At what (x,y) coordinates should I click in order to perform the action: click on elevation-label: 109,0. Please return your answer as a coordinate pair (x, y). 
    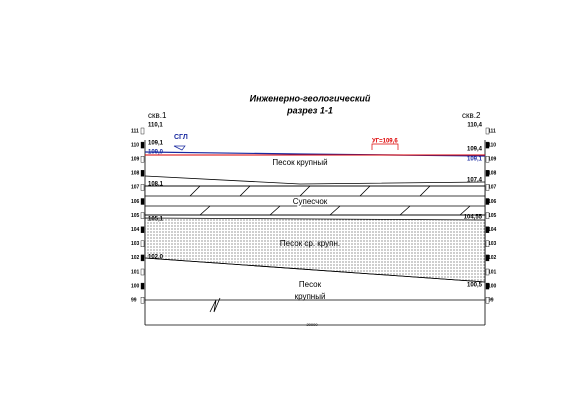
    Looking at the image, I should click on (156, 153).